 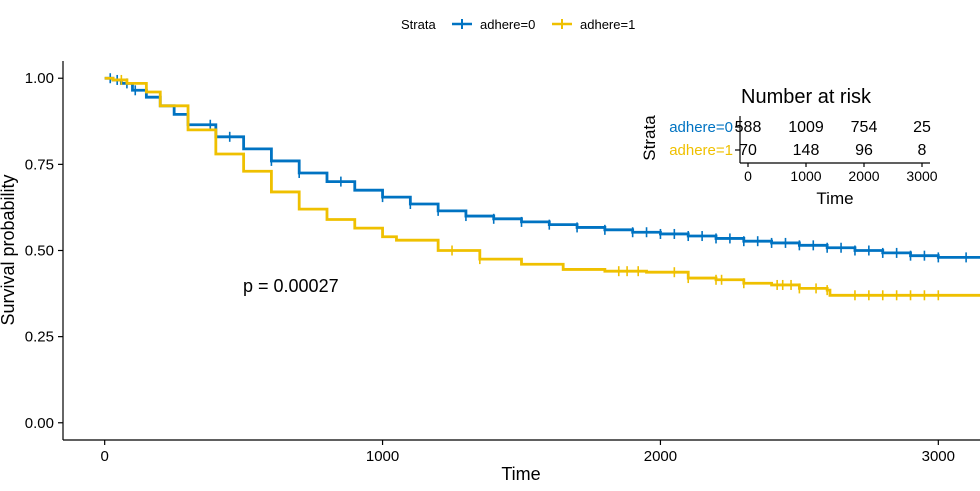 I want to click on y-tick-label: 0.75, so click(x=39, y=164).